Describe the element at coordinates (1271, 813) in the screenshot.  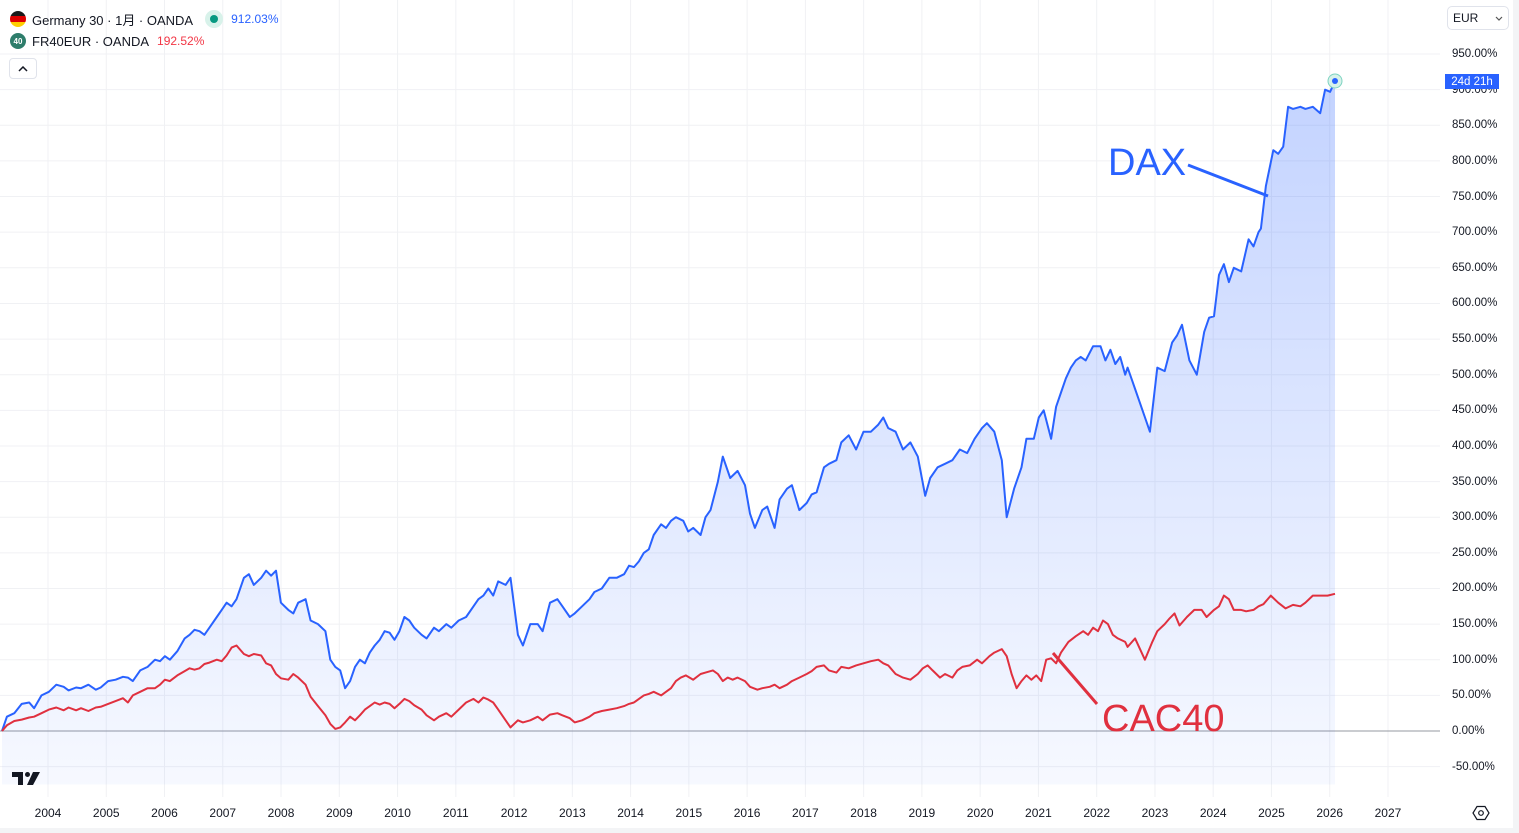
I see `x-tick-label: 2025` at that location.